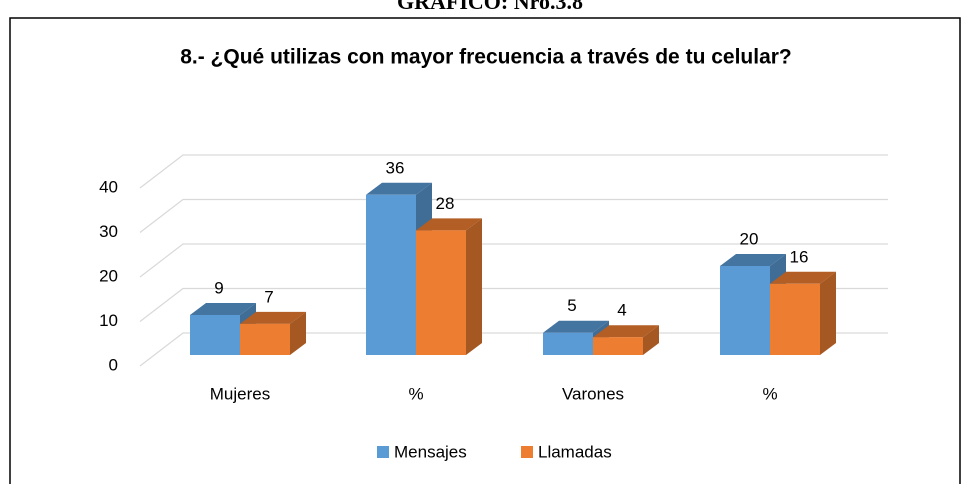 The image size is (972, 484). What do you see at coordinates (593, 393) in the screenshot?
I see `x-tick-label: Varones` at bounding box center [593, 393].